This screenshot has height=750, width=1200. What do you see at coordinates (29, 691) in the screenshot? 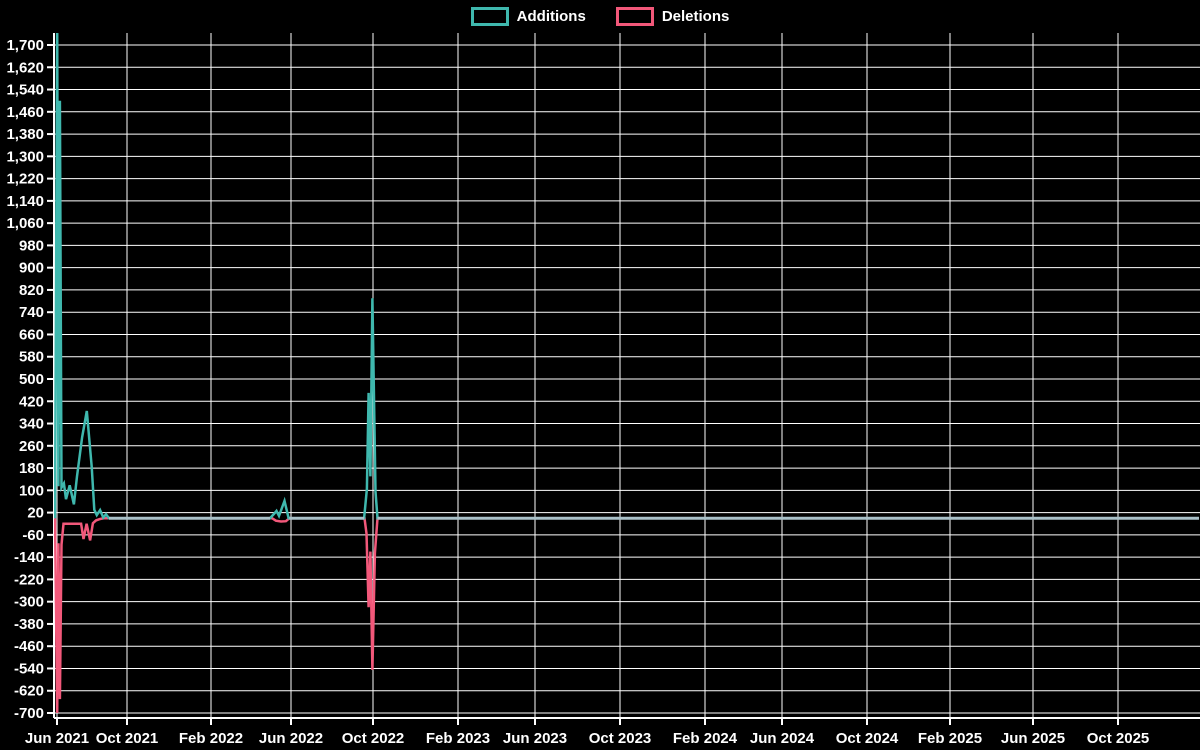
I see `y-tick-label: -620` at bounding box center [29, 691].